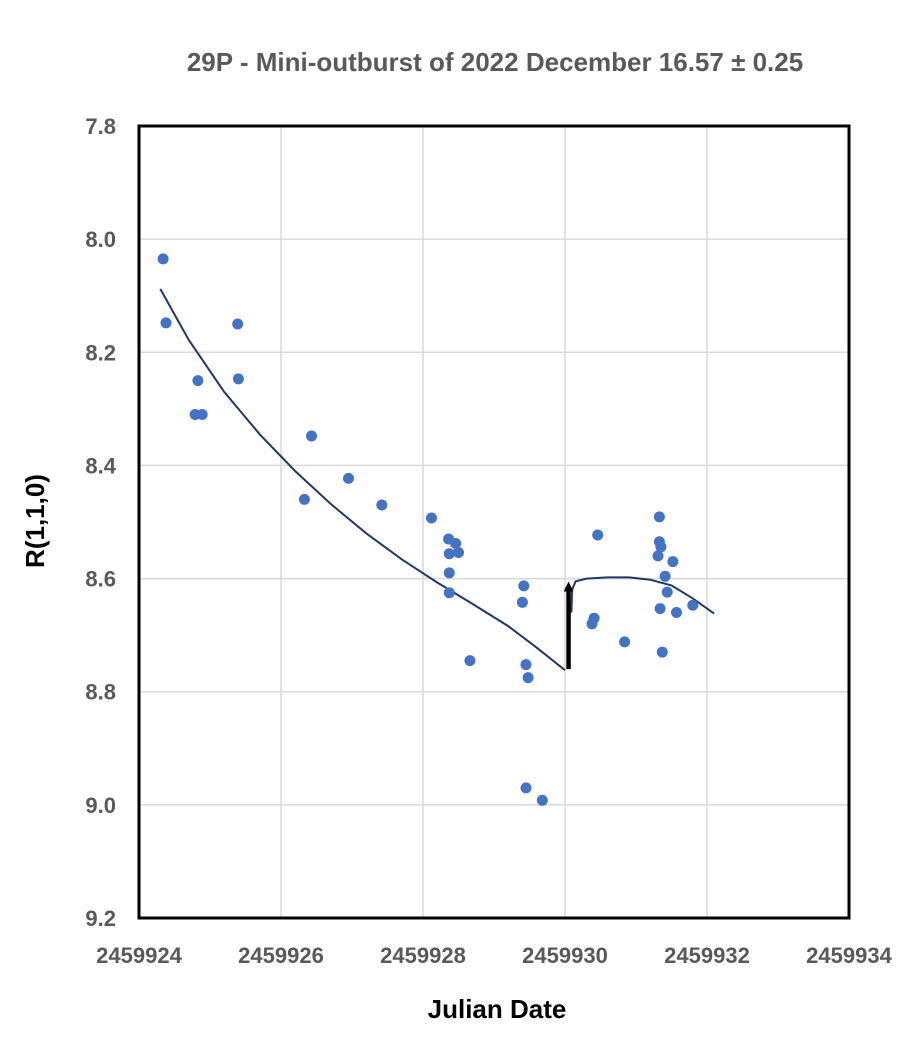 This screenshot has width=921, height=1061. I want to click on y-tick-label: 9.0, so click(100, 805).